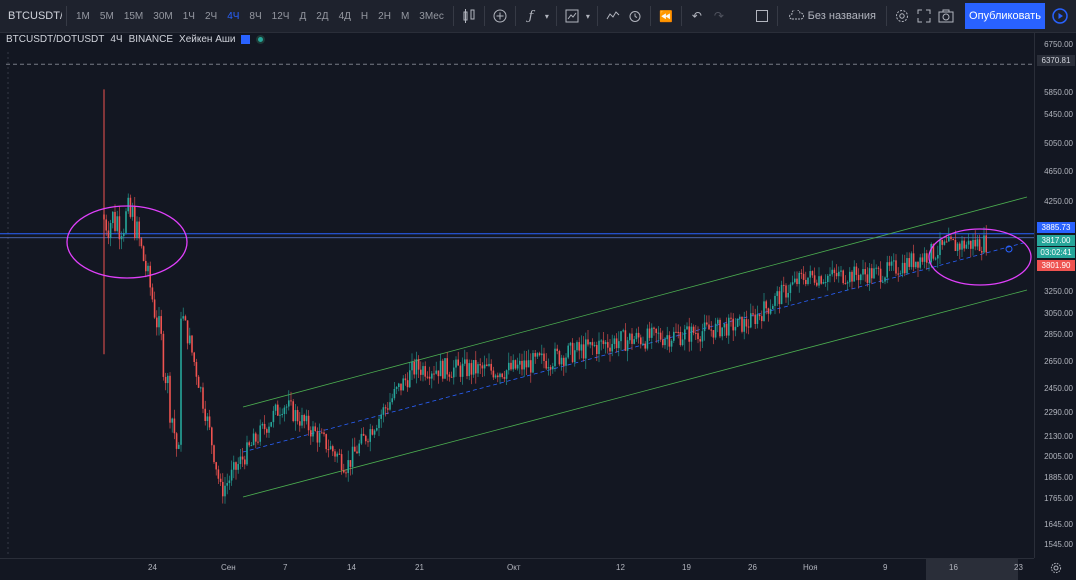  I want to click on timeframe-7: 8Ч, so click(255, 16).